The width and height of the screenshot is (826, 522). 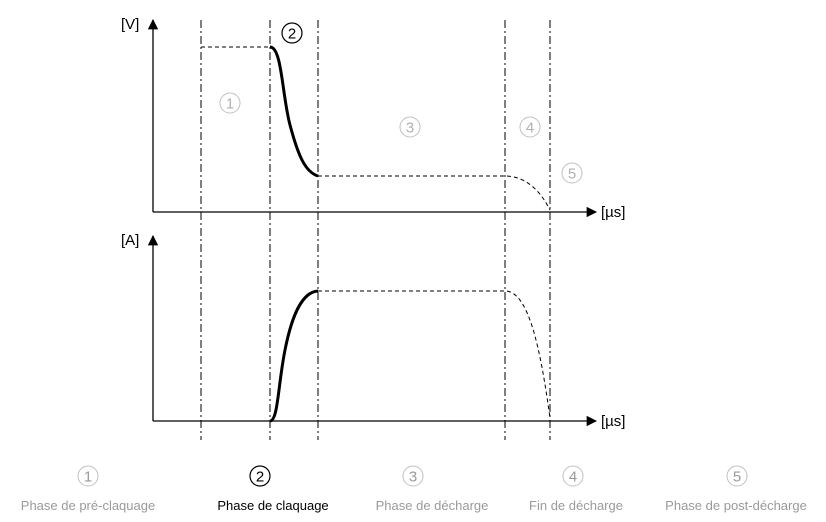 What do you see at coordinates (294, 356) in the screenshot?
I see `current-rise-curve` at bounding box center [294, 356].